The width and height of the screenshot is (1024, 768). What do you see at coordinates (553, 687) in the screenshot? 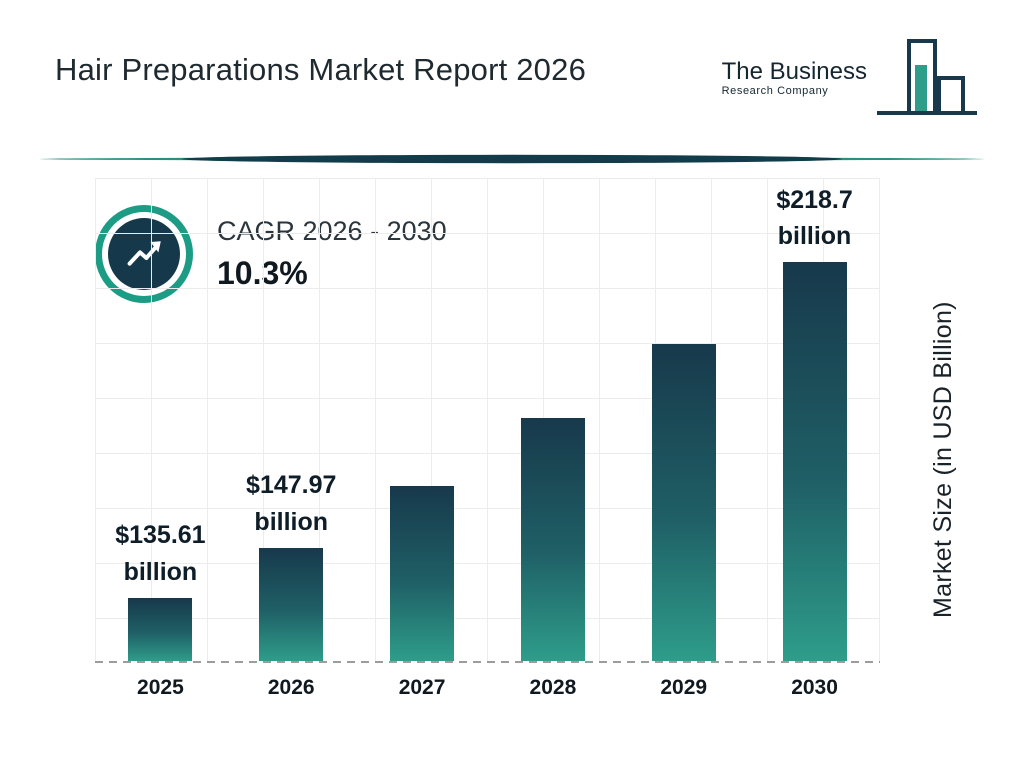
I see `x-tick-2028: 2028` at bounding box center [553, 687].